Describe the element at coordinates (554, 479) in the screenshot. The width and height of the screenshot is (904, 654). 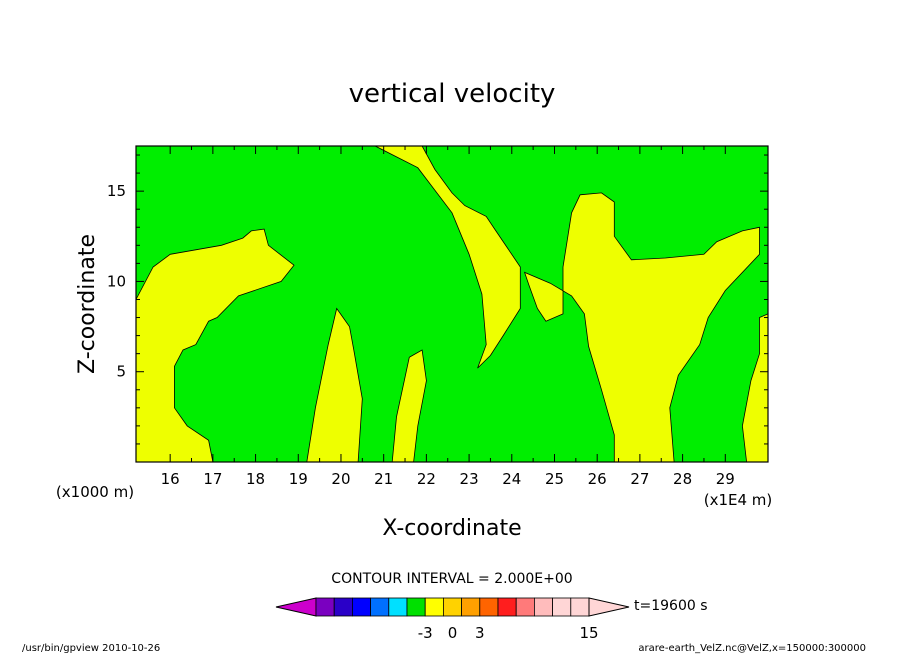
I see `x-tick-label: 25` at that location.